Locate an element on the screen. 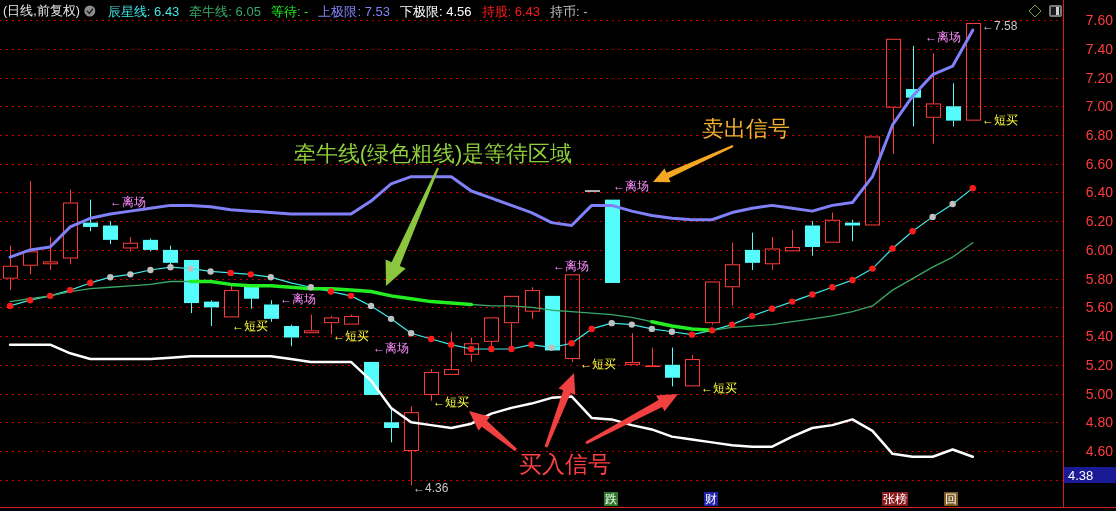 The width and height of the screenshot is (1116, 511). series-name: 牵牛线: 6.05 is located at coordinates (225, 11).